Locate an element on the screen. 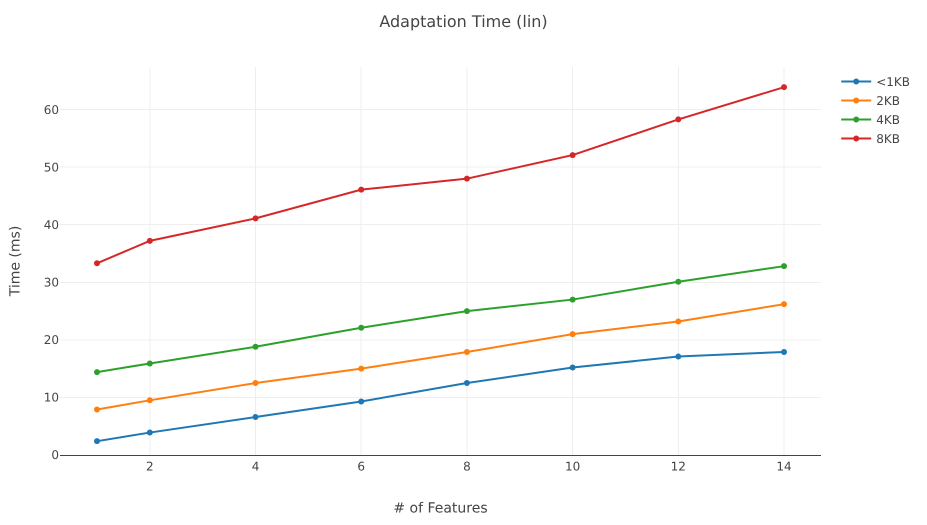  x-tick-label: 4 is located at coordinates (256, 466).